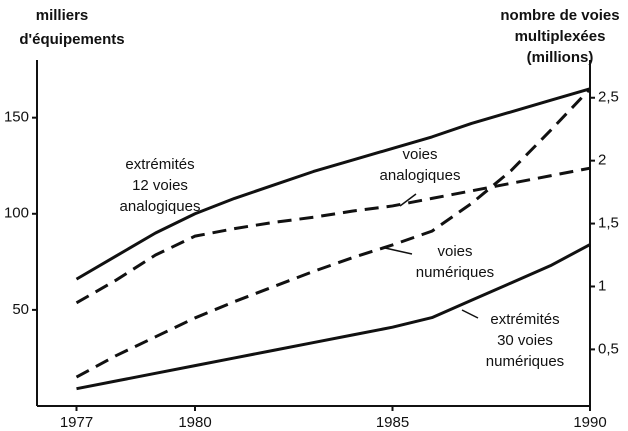  I want to click on y2-tick-label: 1,5, so click(608, 223).